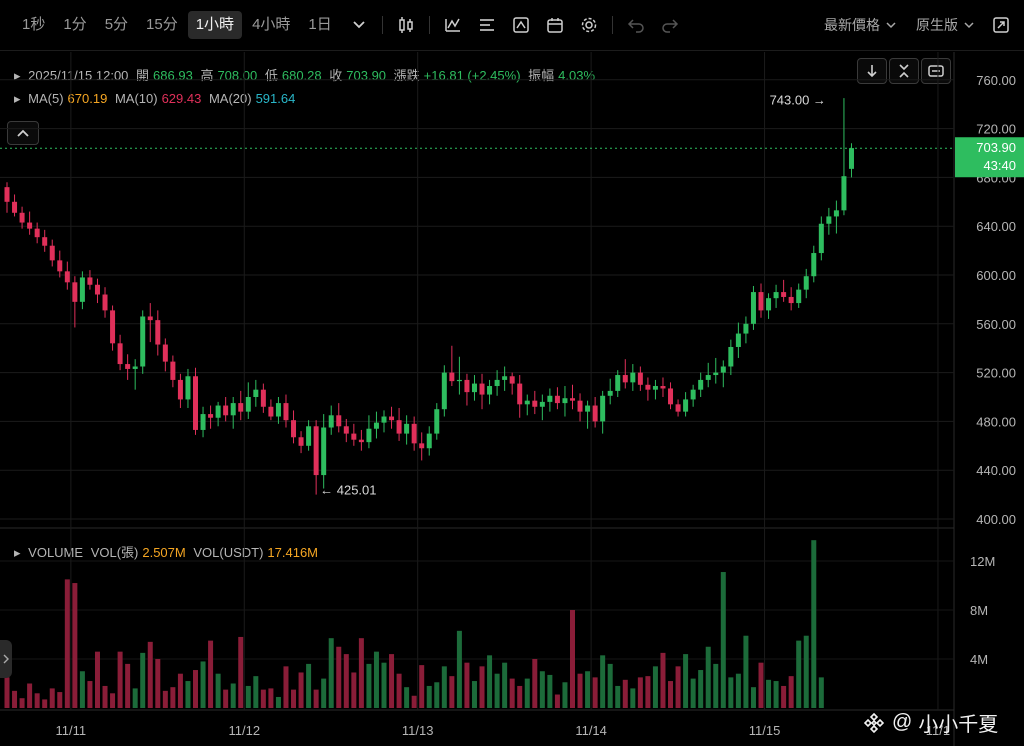 The width and height of the screenshot is (1024, 746). Describe the element at coordinates (487, 25) in the screenshot. I see `settings-list-icon` at that location.